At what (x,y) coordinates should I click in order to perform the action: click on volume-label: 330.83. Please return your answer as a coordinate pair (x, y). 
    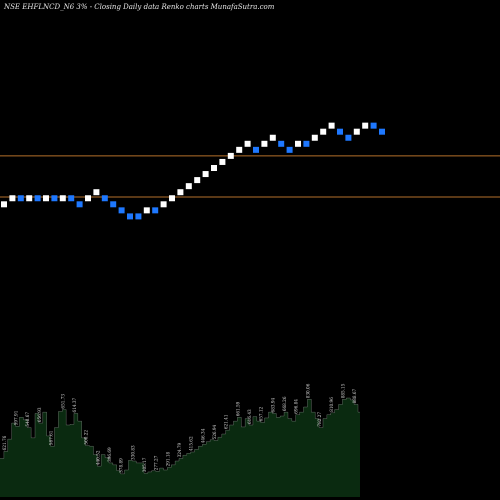
    Looking at the image, I should click on (132, 452).